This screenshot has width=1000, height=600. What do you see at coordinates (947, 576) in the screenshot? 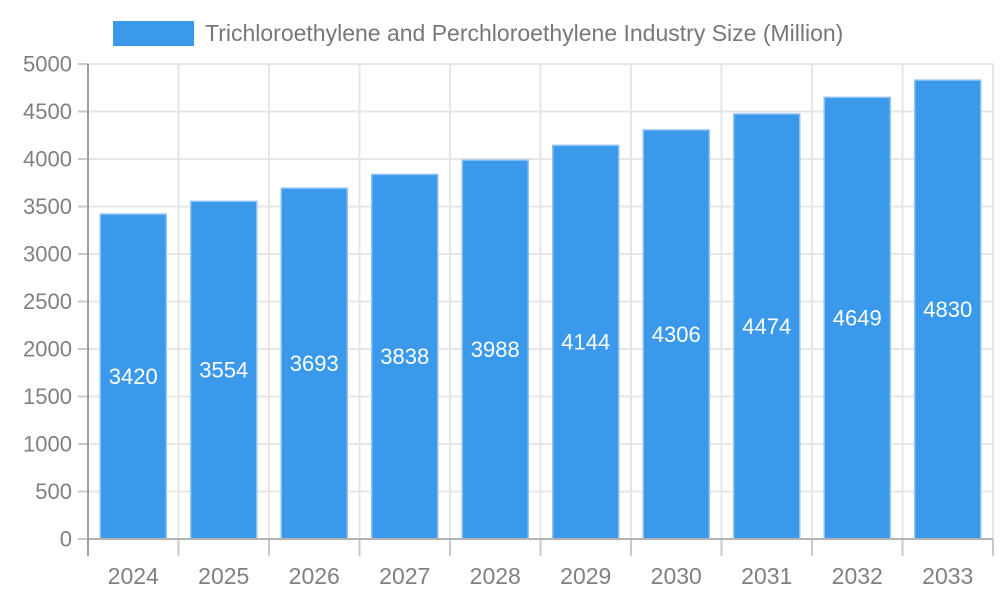
I see `x-tick-label: 2033` at bounding box center [947, 576].